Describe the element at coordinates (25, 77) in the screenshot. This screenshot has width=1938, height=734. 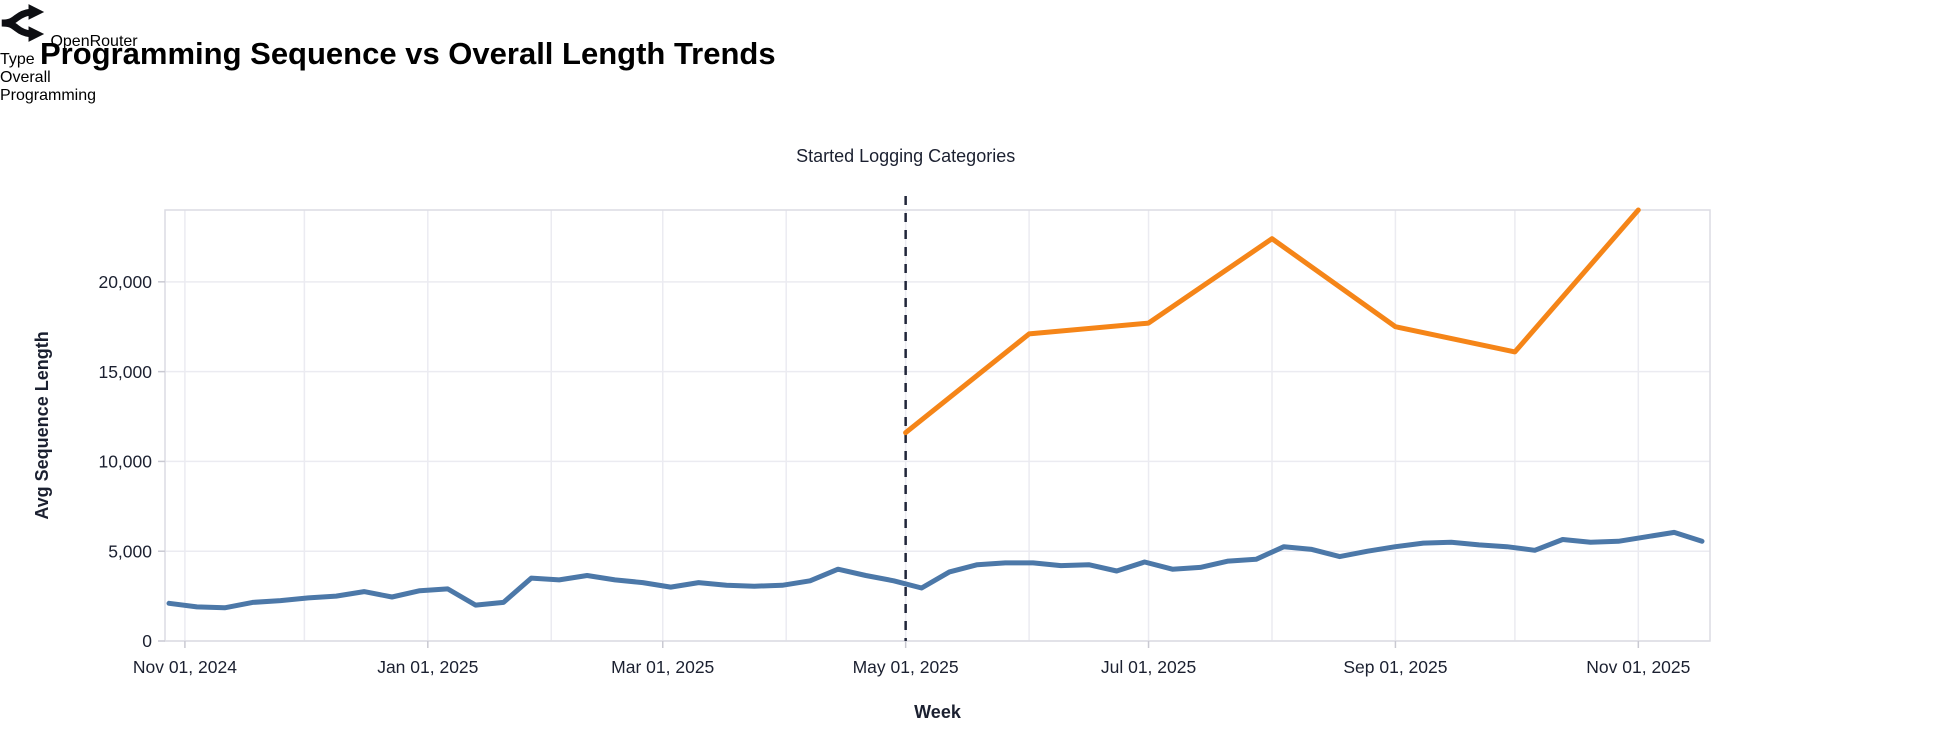
I see `legend-label-overall: Overall` at that location.